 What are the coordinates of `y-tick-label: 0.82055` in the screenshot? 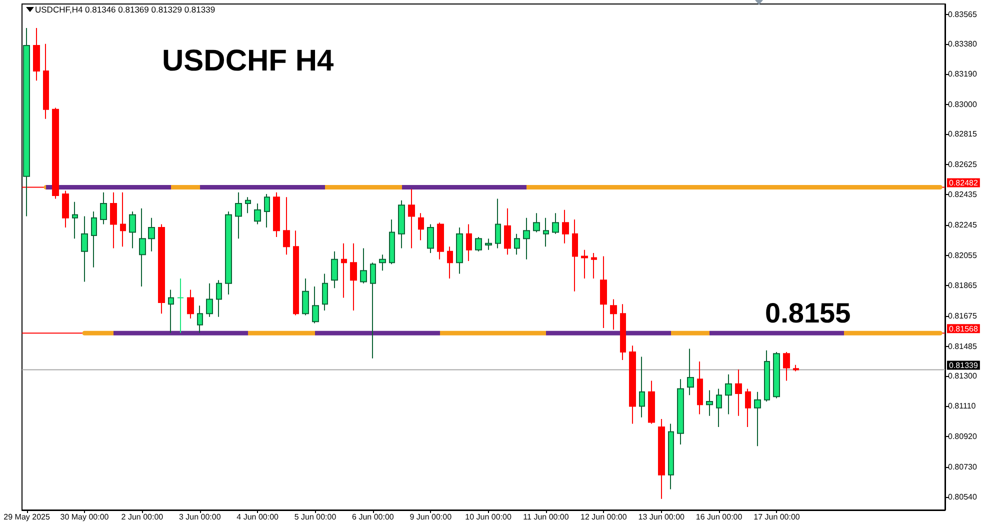 It's located at (963, 255).